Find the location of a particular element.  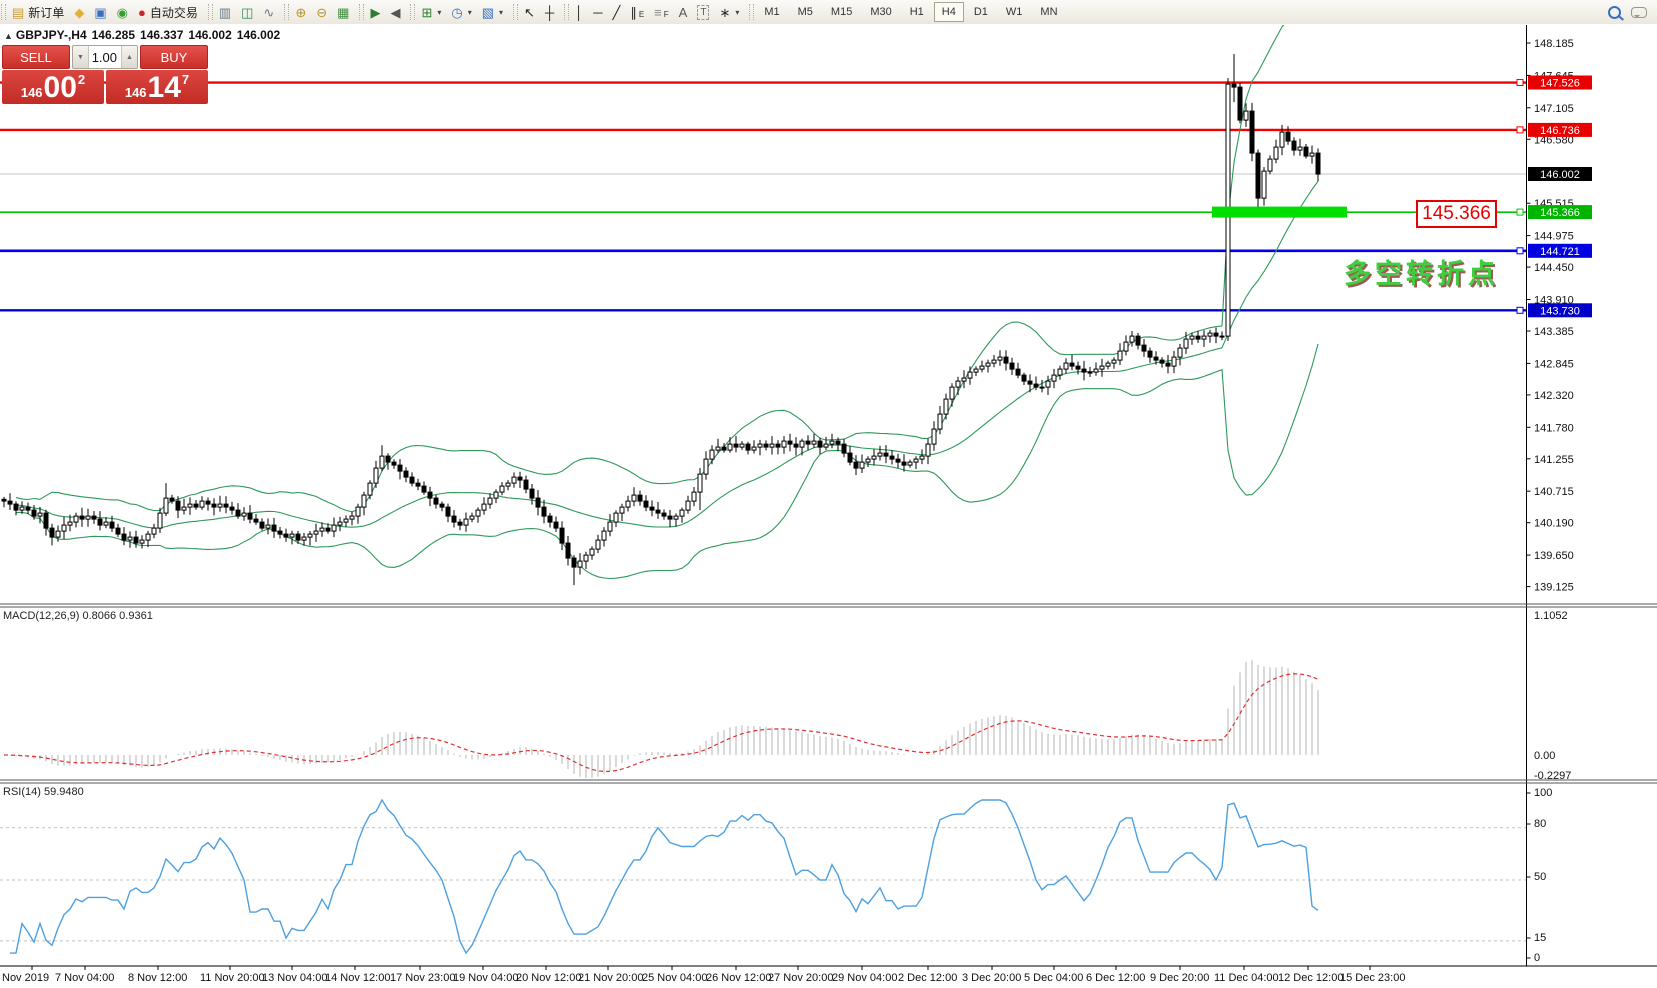

timeframe-W1: W1 is located at coordinates (1014, 12).